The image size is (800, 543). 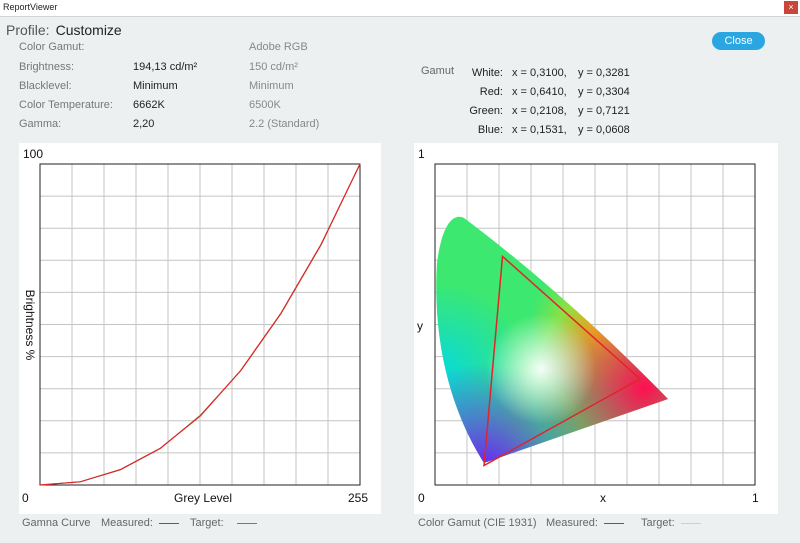 I want to click on gamut-row-x: x = 0,6410,, so click(x=539, y=92).